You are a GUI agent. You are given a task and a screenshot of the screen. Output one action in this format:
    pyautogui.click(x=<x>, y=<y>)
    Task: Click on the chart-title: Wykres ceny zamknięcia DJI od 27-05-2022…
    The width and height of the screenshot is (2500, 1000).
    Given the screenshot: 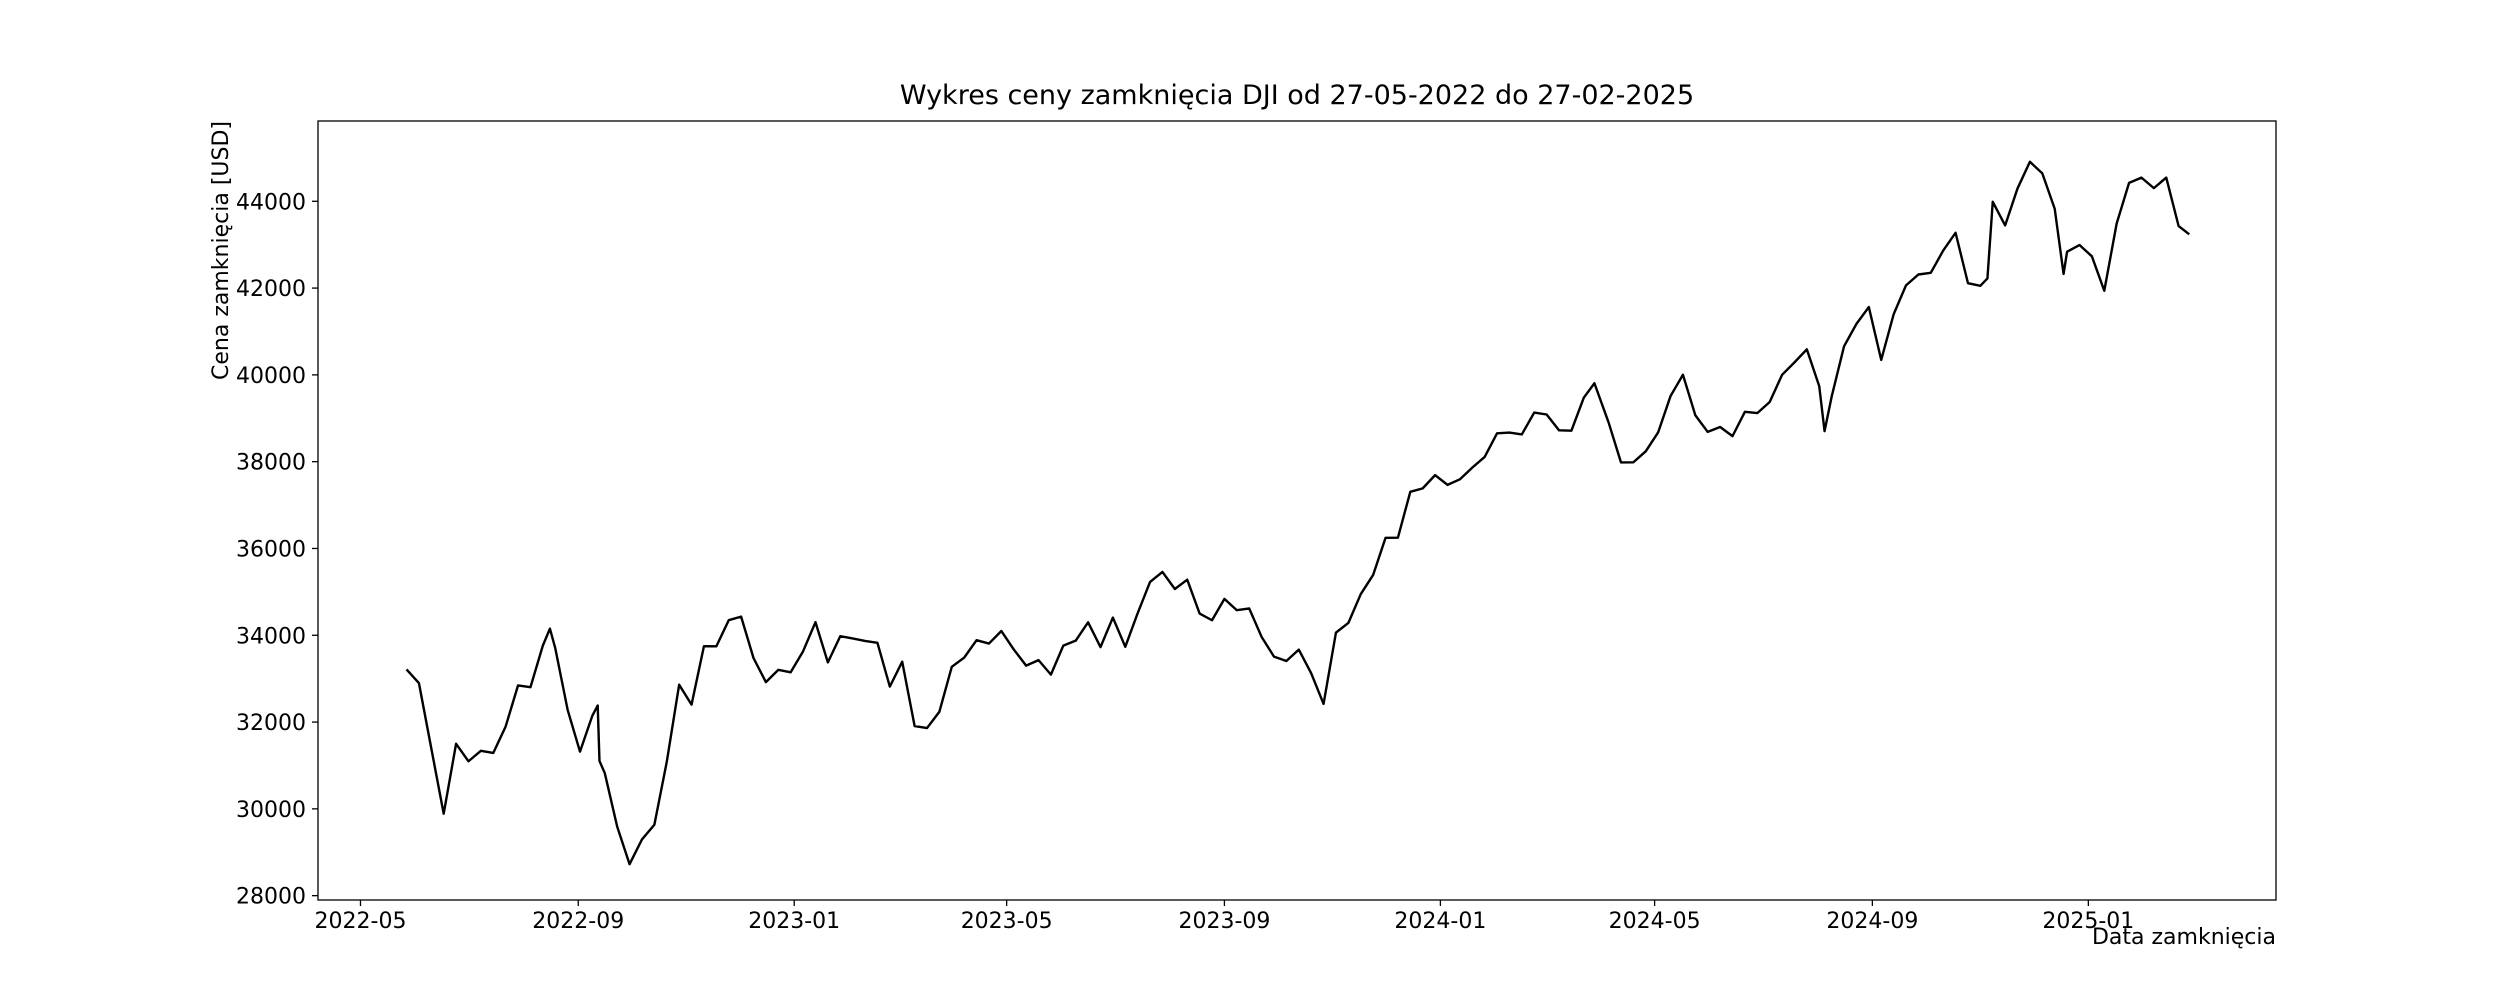 What is the action you would take?
    pyautogui.click(x=1297, y=95)
    